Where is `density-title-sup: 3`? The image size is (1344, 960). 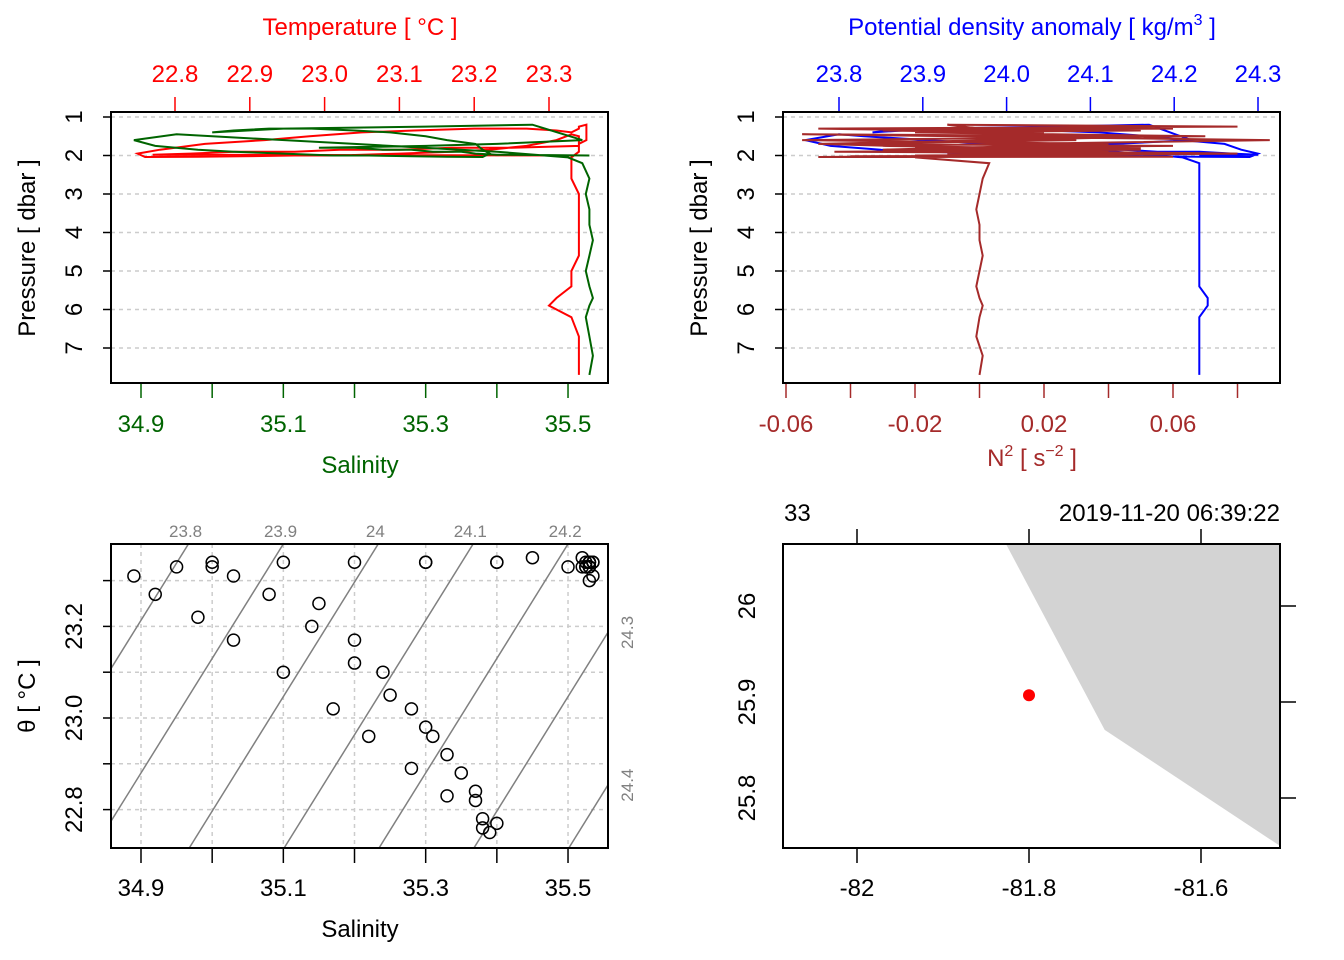 density-title-sup: 3 is located at coordinates (1198, 20).